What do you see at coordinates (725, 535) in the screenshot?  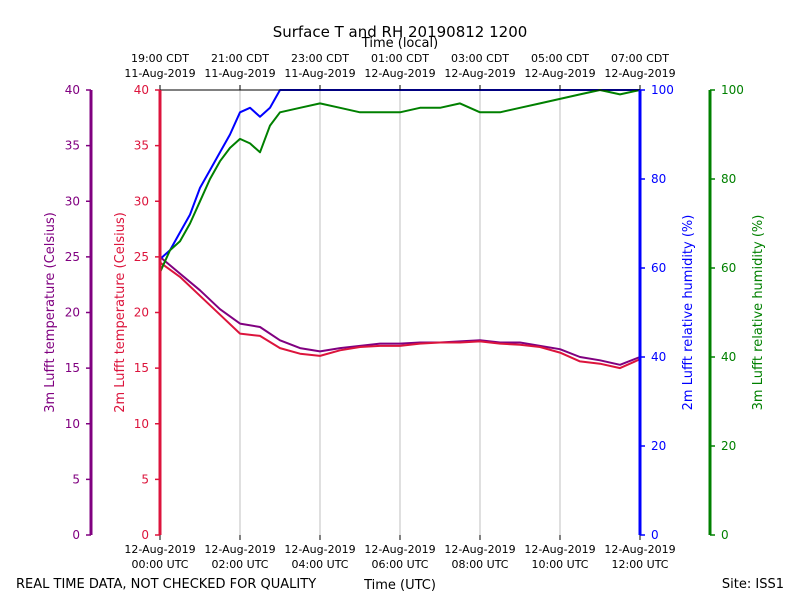 I see `y-tick-label-rh3: 0` at bounding box center [725, 535].